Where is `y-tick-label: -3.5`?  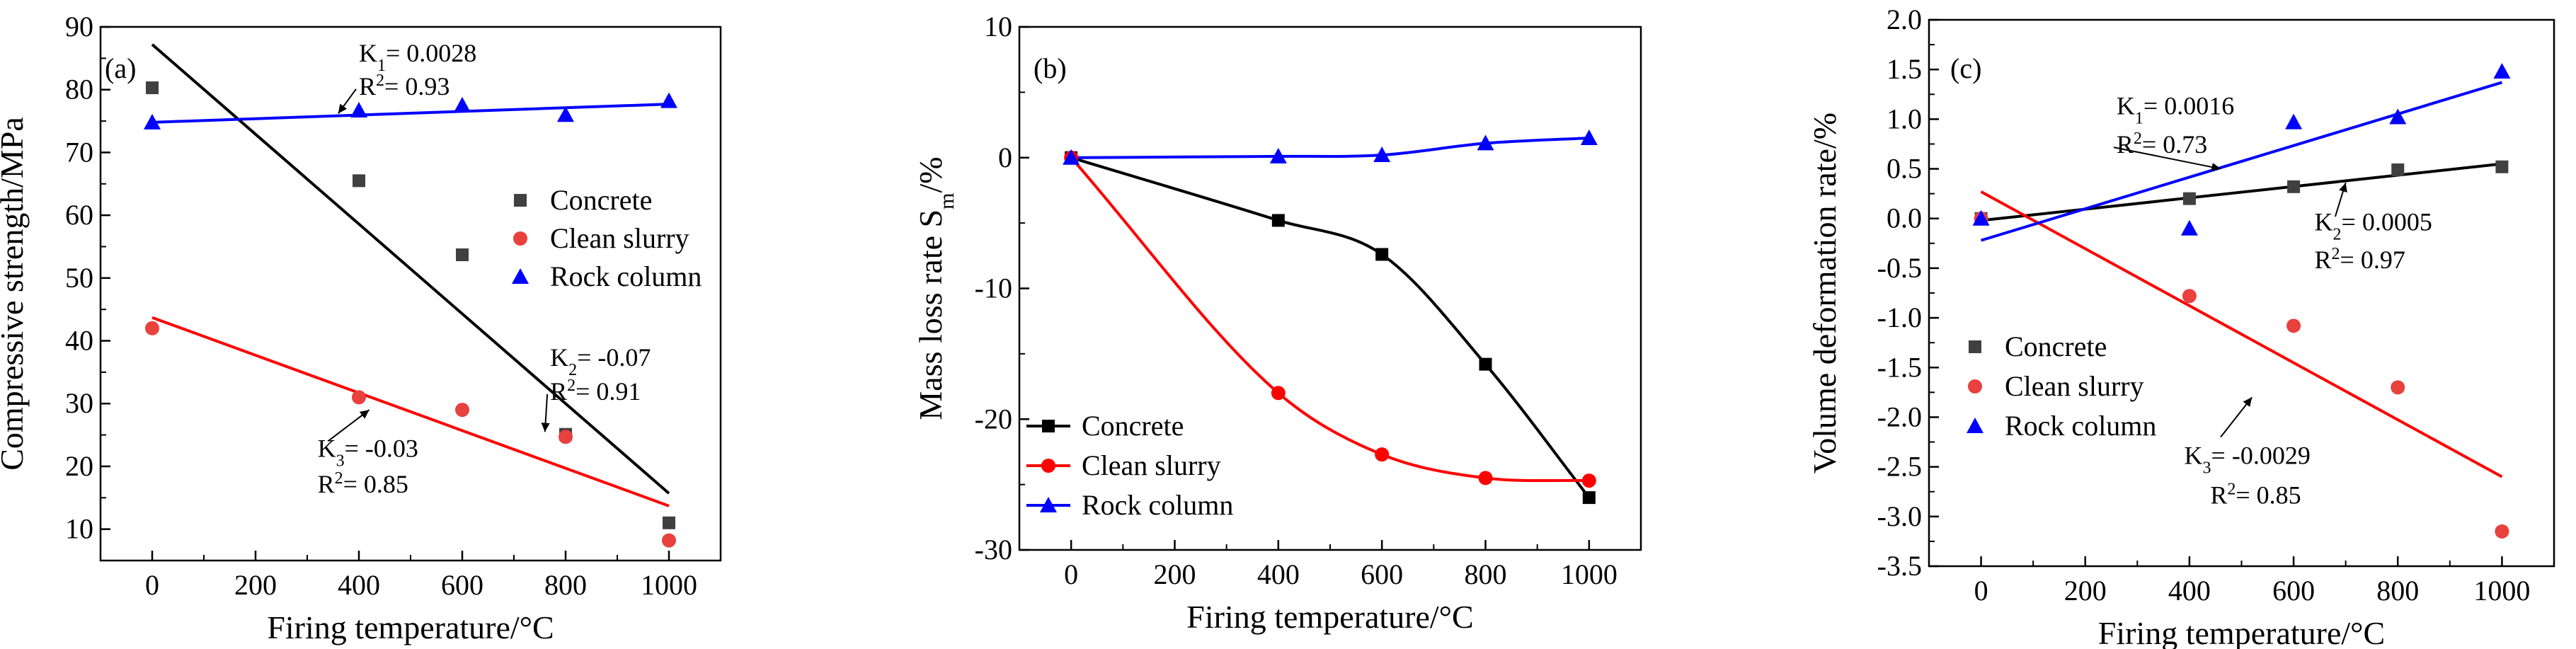 y-tick-label: -3.5 is located at coordinates (1899, 566).